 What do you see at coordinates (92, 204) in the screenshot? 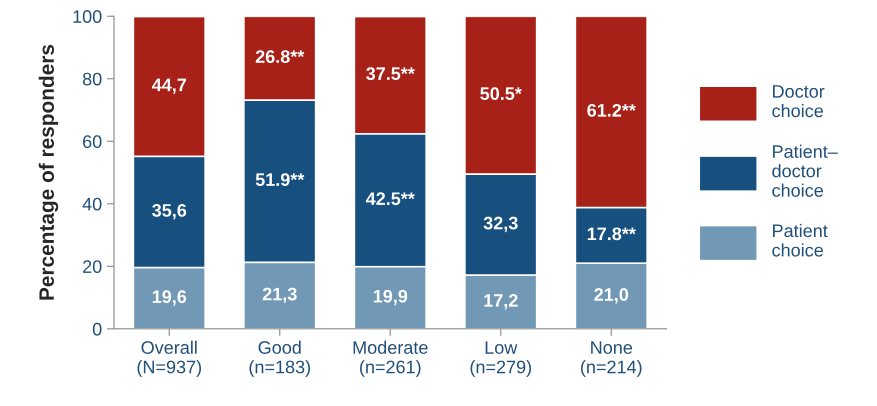
I see `y-tick-label: 40` at bounding box center [92, 204].